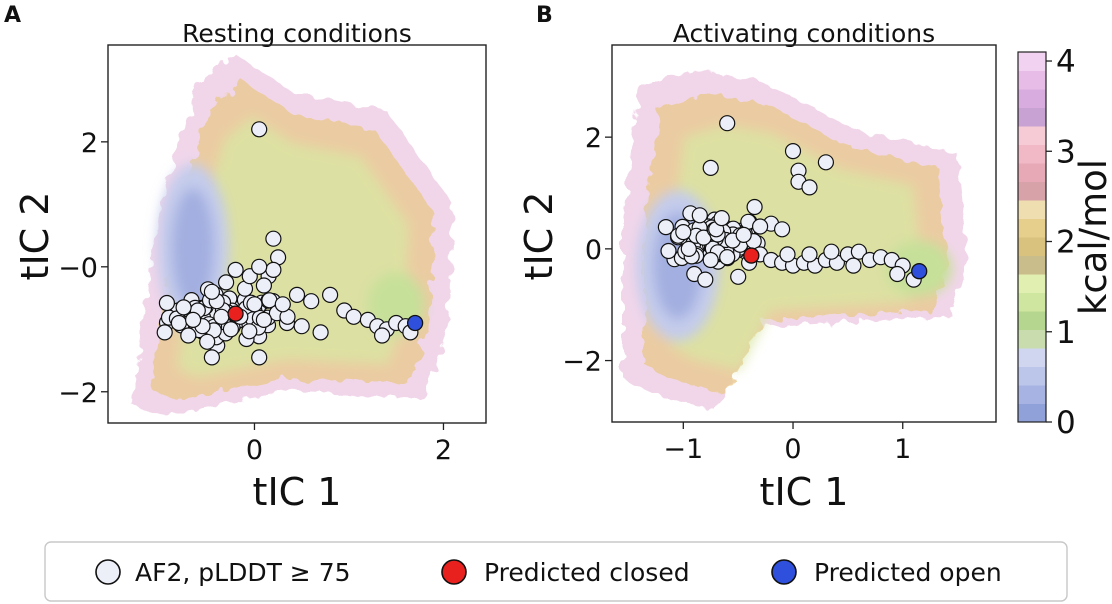 This screenshot has width=1112, height=604. I want to click on panel-b-title: Activating conditions, so click(804, 33).